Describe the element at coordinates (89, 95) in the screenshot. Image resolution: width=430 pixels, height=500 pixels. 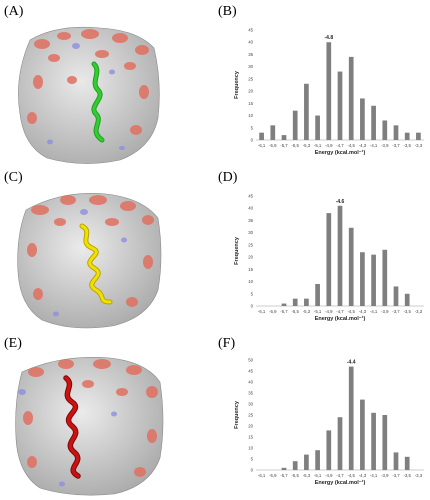
I see `protein-structure-a` at that location.